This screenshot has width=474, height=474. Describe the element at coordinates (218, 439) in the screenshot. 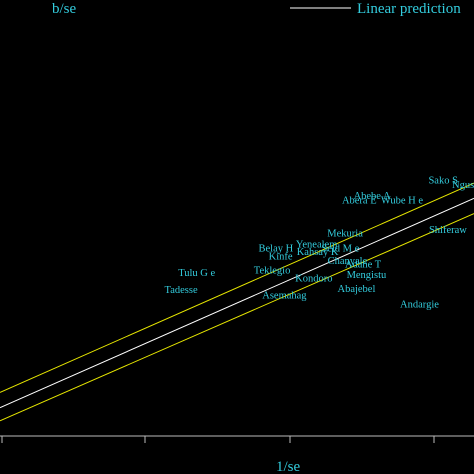

I see `x-axis-ticks` at that location.